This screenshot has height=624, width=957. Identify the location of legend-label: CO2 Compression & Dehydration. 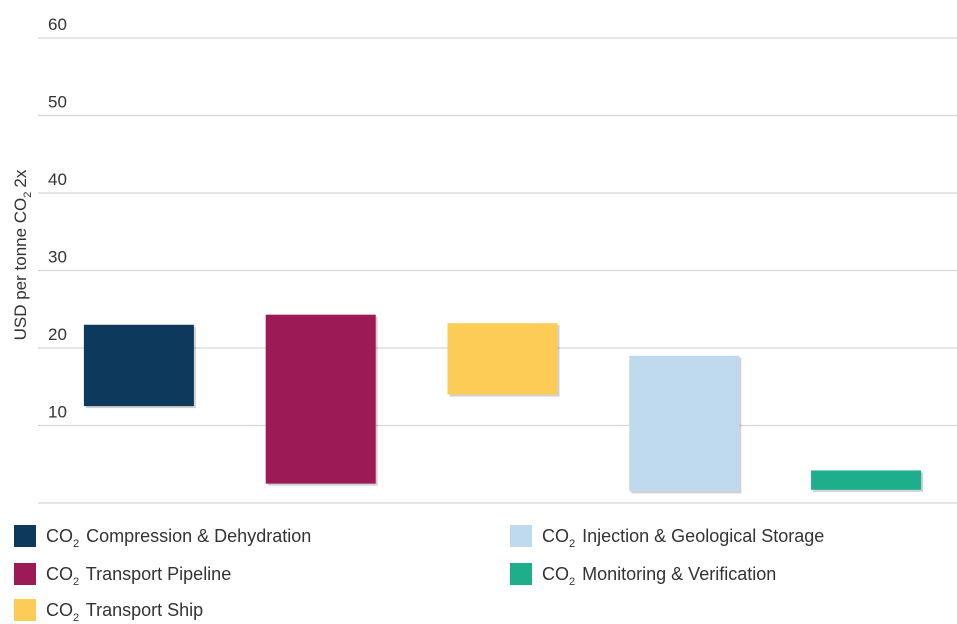
(179, 537).